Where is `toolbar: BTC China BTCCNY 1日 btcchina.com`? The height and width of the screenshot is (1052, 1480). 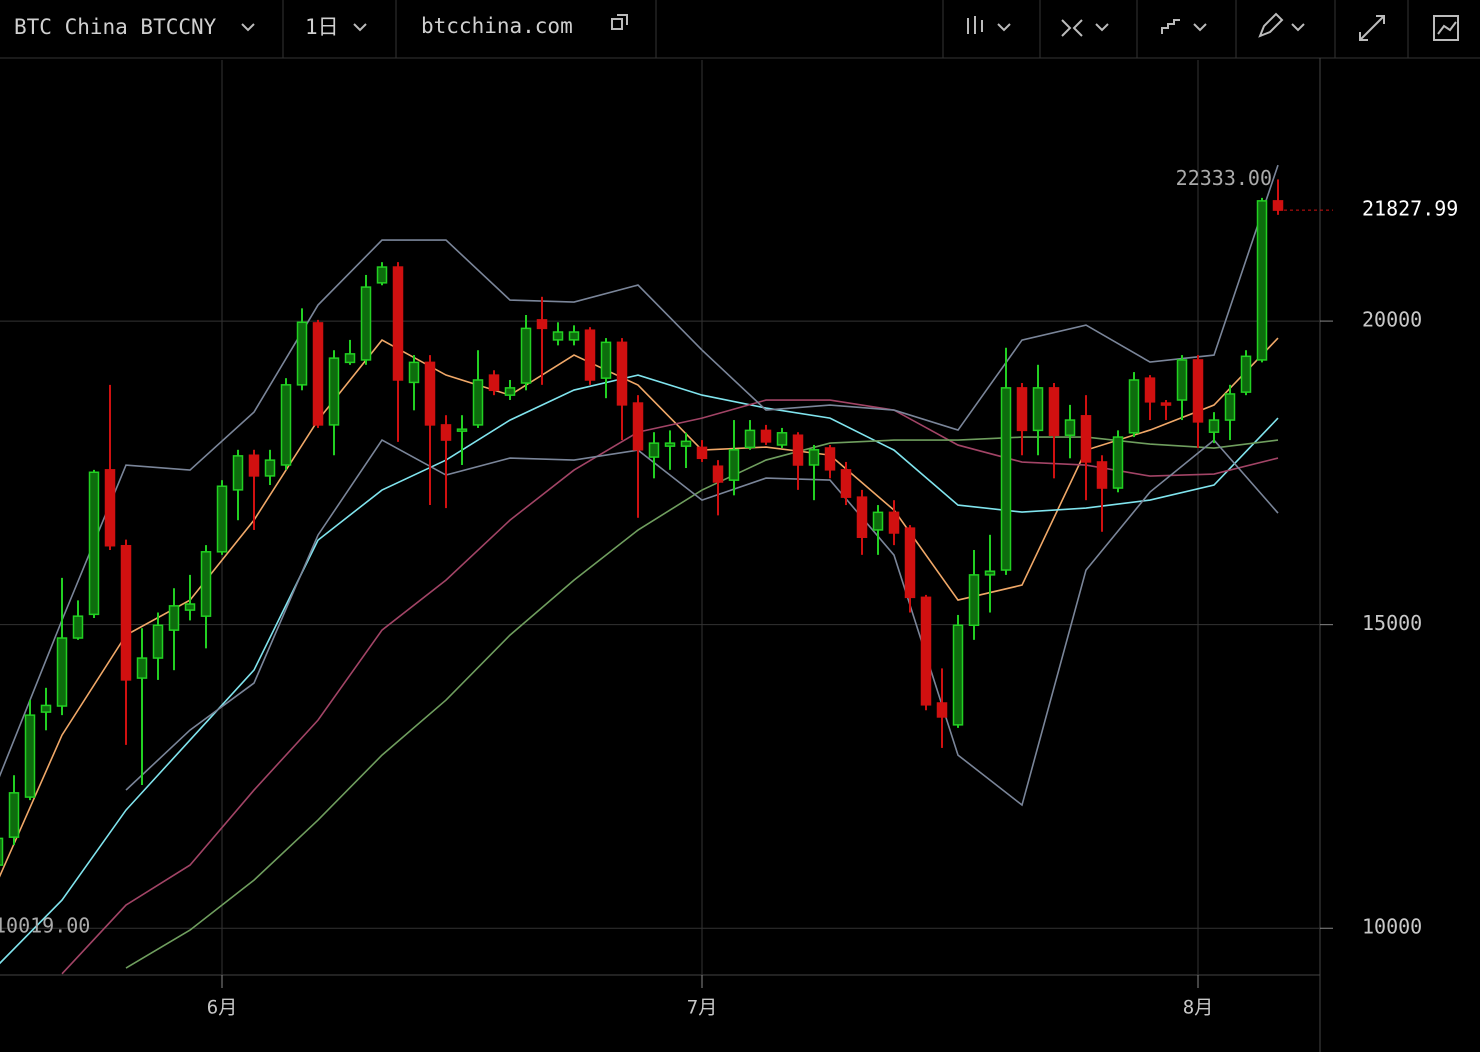
toolbar: BTC China BTCCNY 1日 btcchina.com is located at coordinates (740, 29).